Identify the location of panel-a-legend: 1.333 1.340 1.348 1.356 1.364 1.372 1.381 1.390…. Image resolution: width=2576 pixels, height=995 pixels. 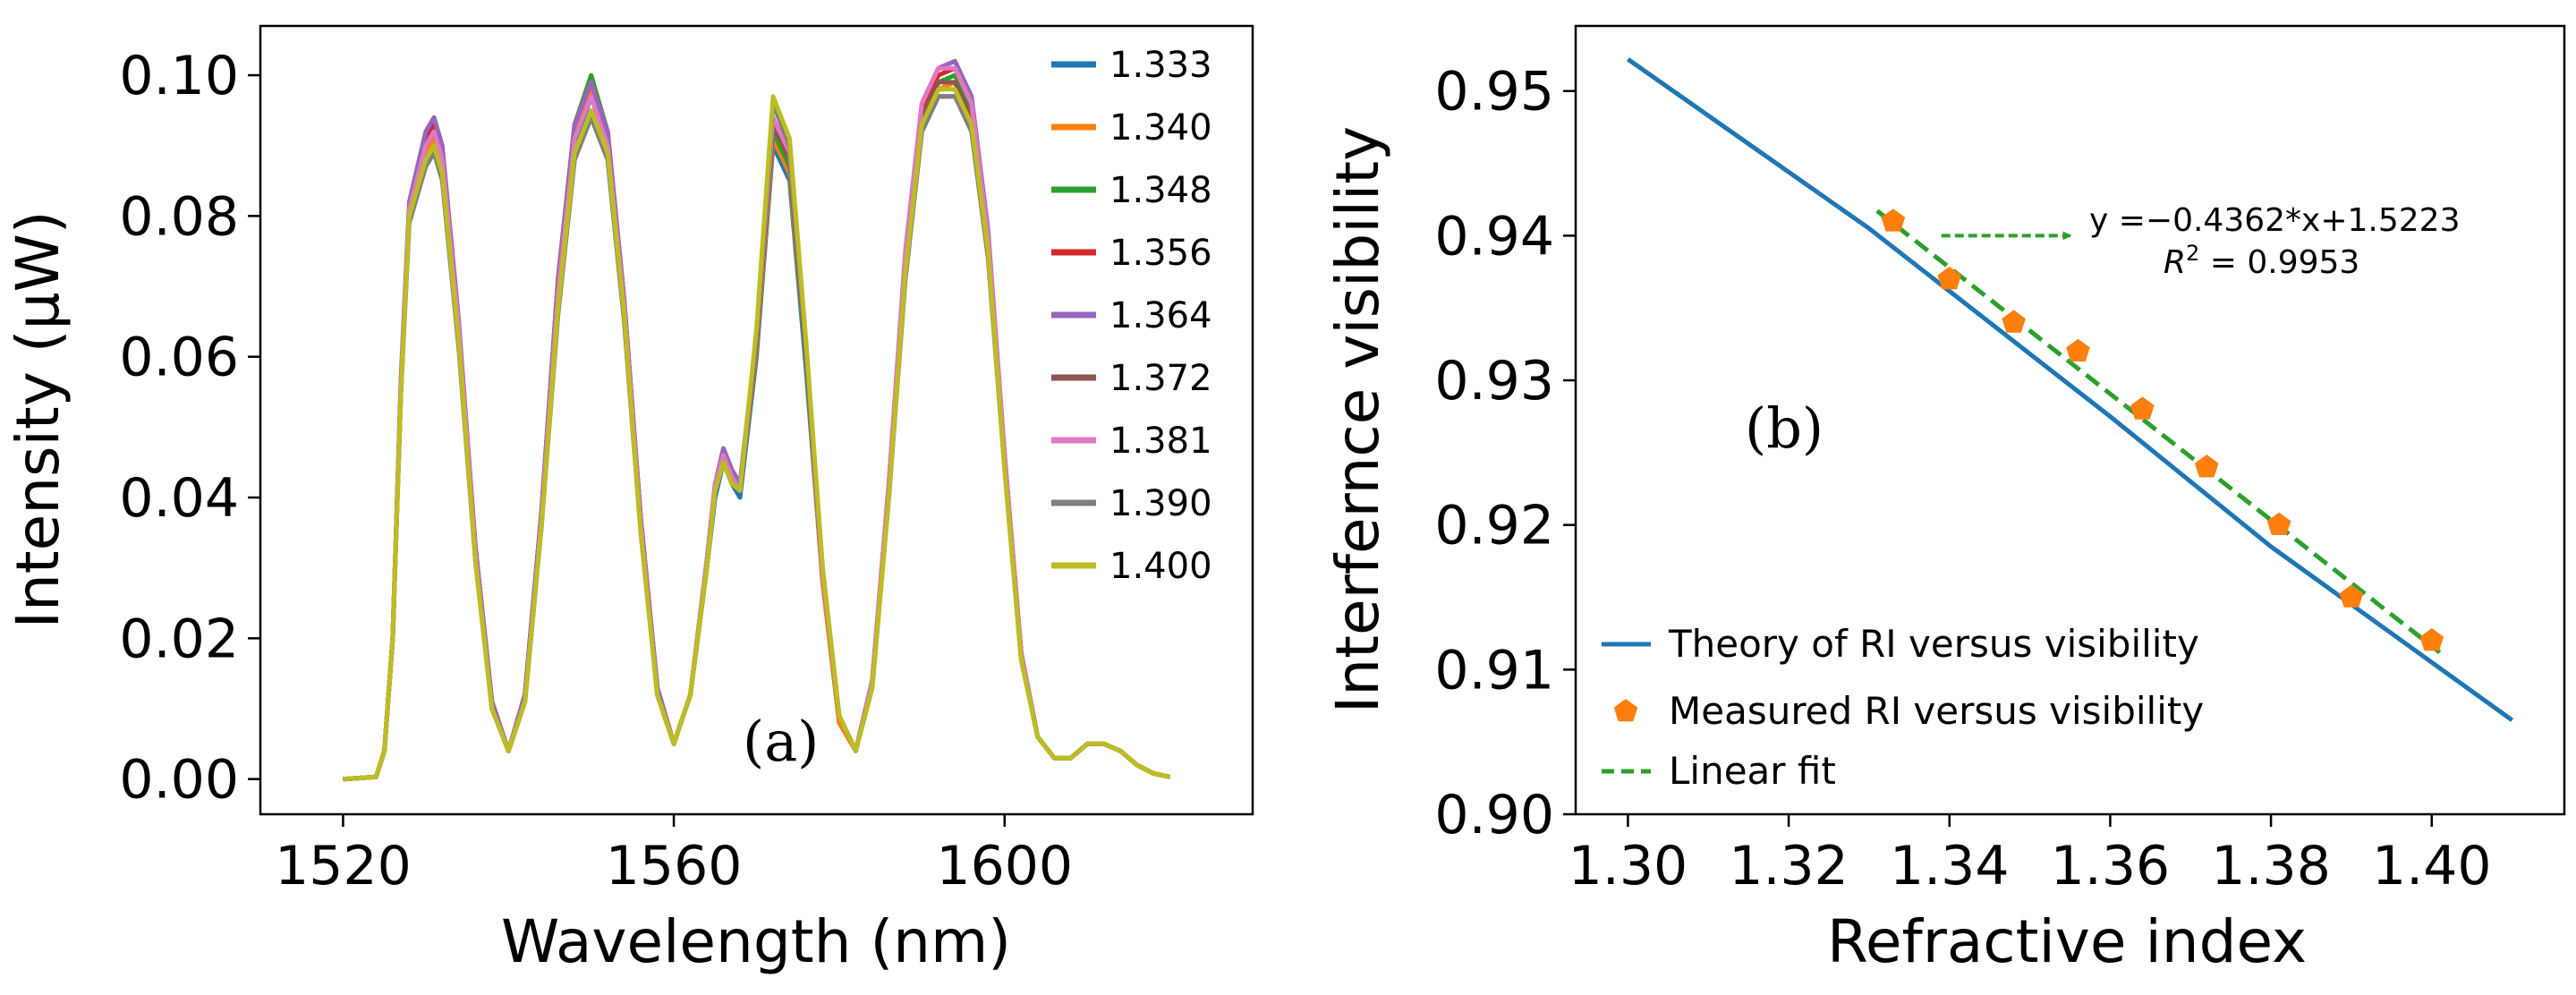
(1131, 316).